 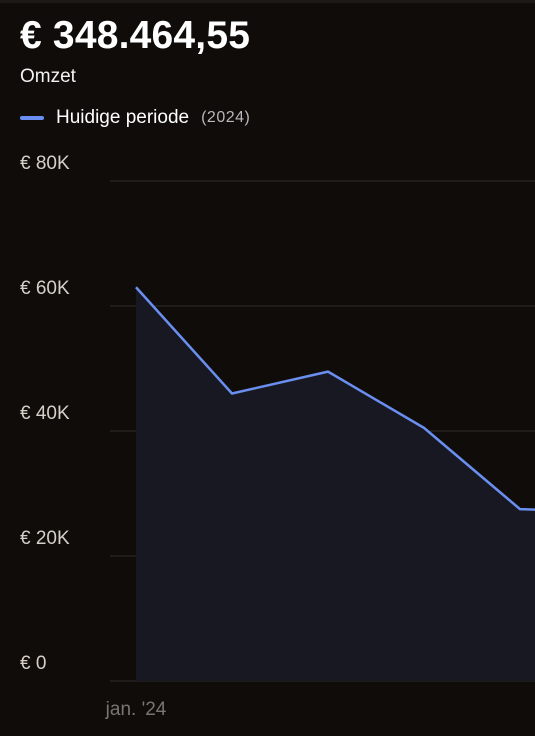 I want to click on y-tick-label: € 80K, so click(x=45, y=163).